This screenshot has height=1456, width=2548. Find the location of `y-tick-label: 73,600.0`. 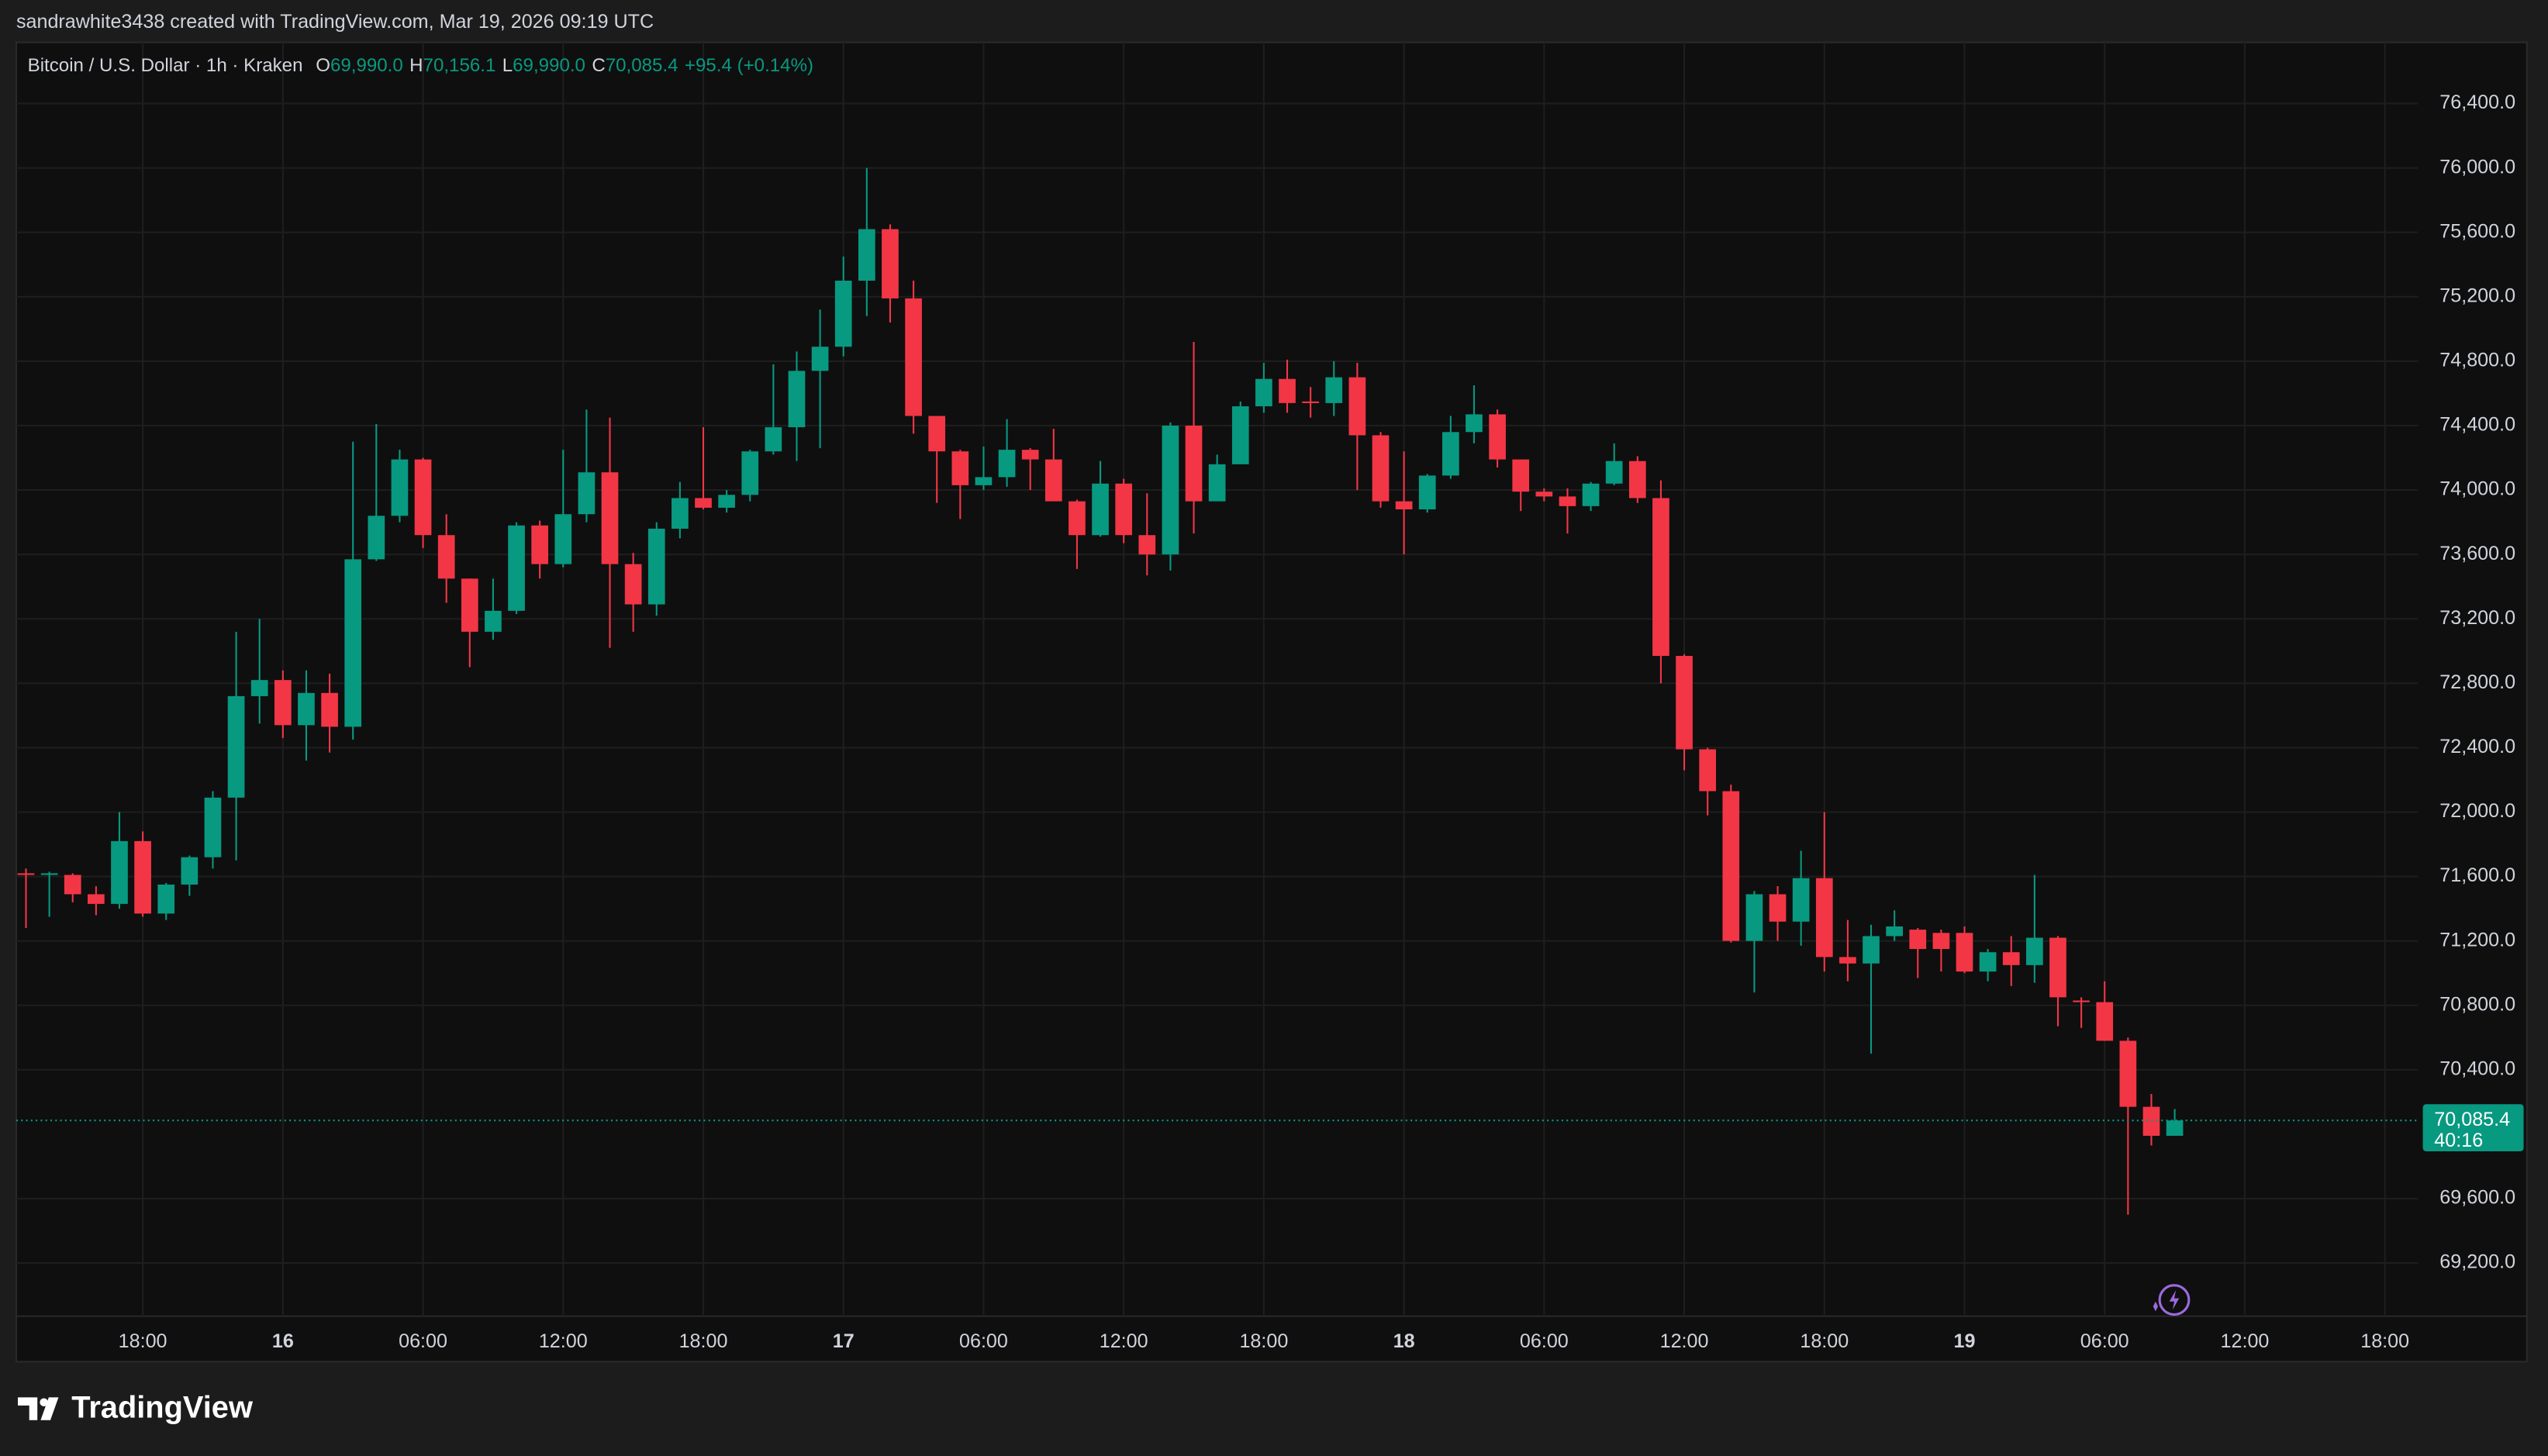

y-tick-label: 73,600.0 is located at coordinates (2477, 554).